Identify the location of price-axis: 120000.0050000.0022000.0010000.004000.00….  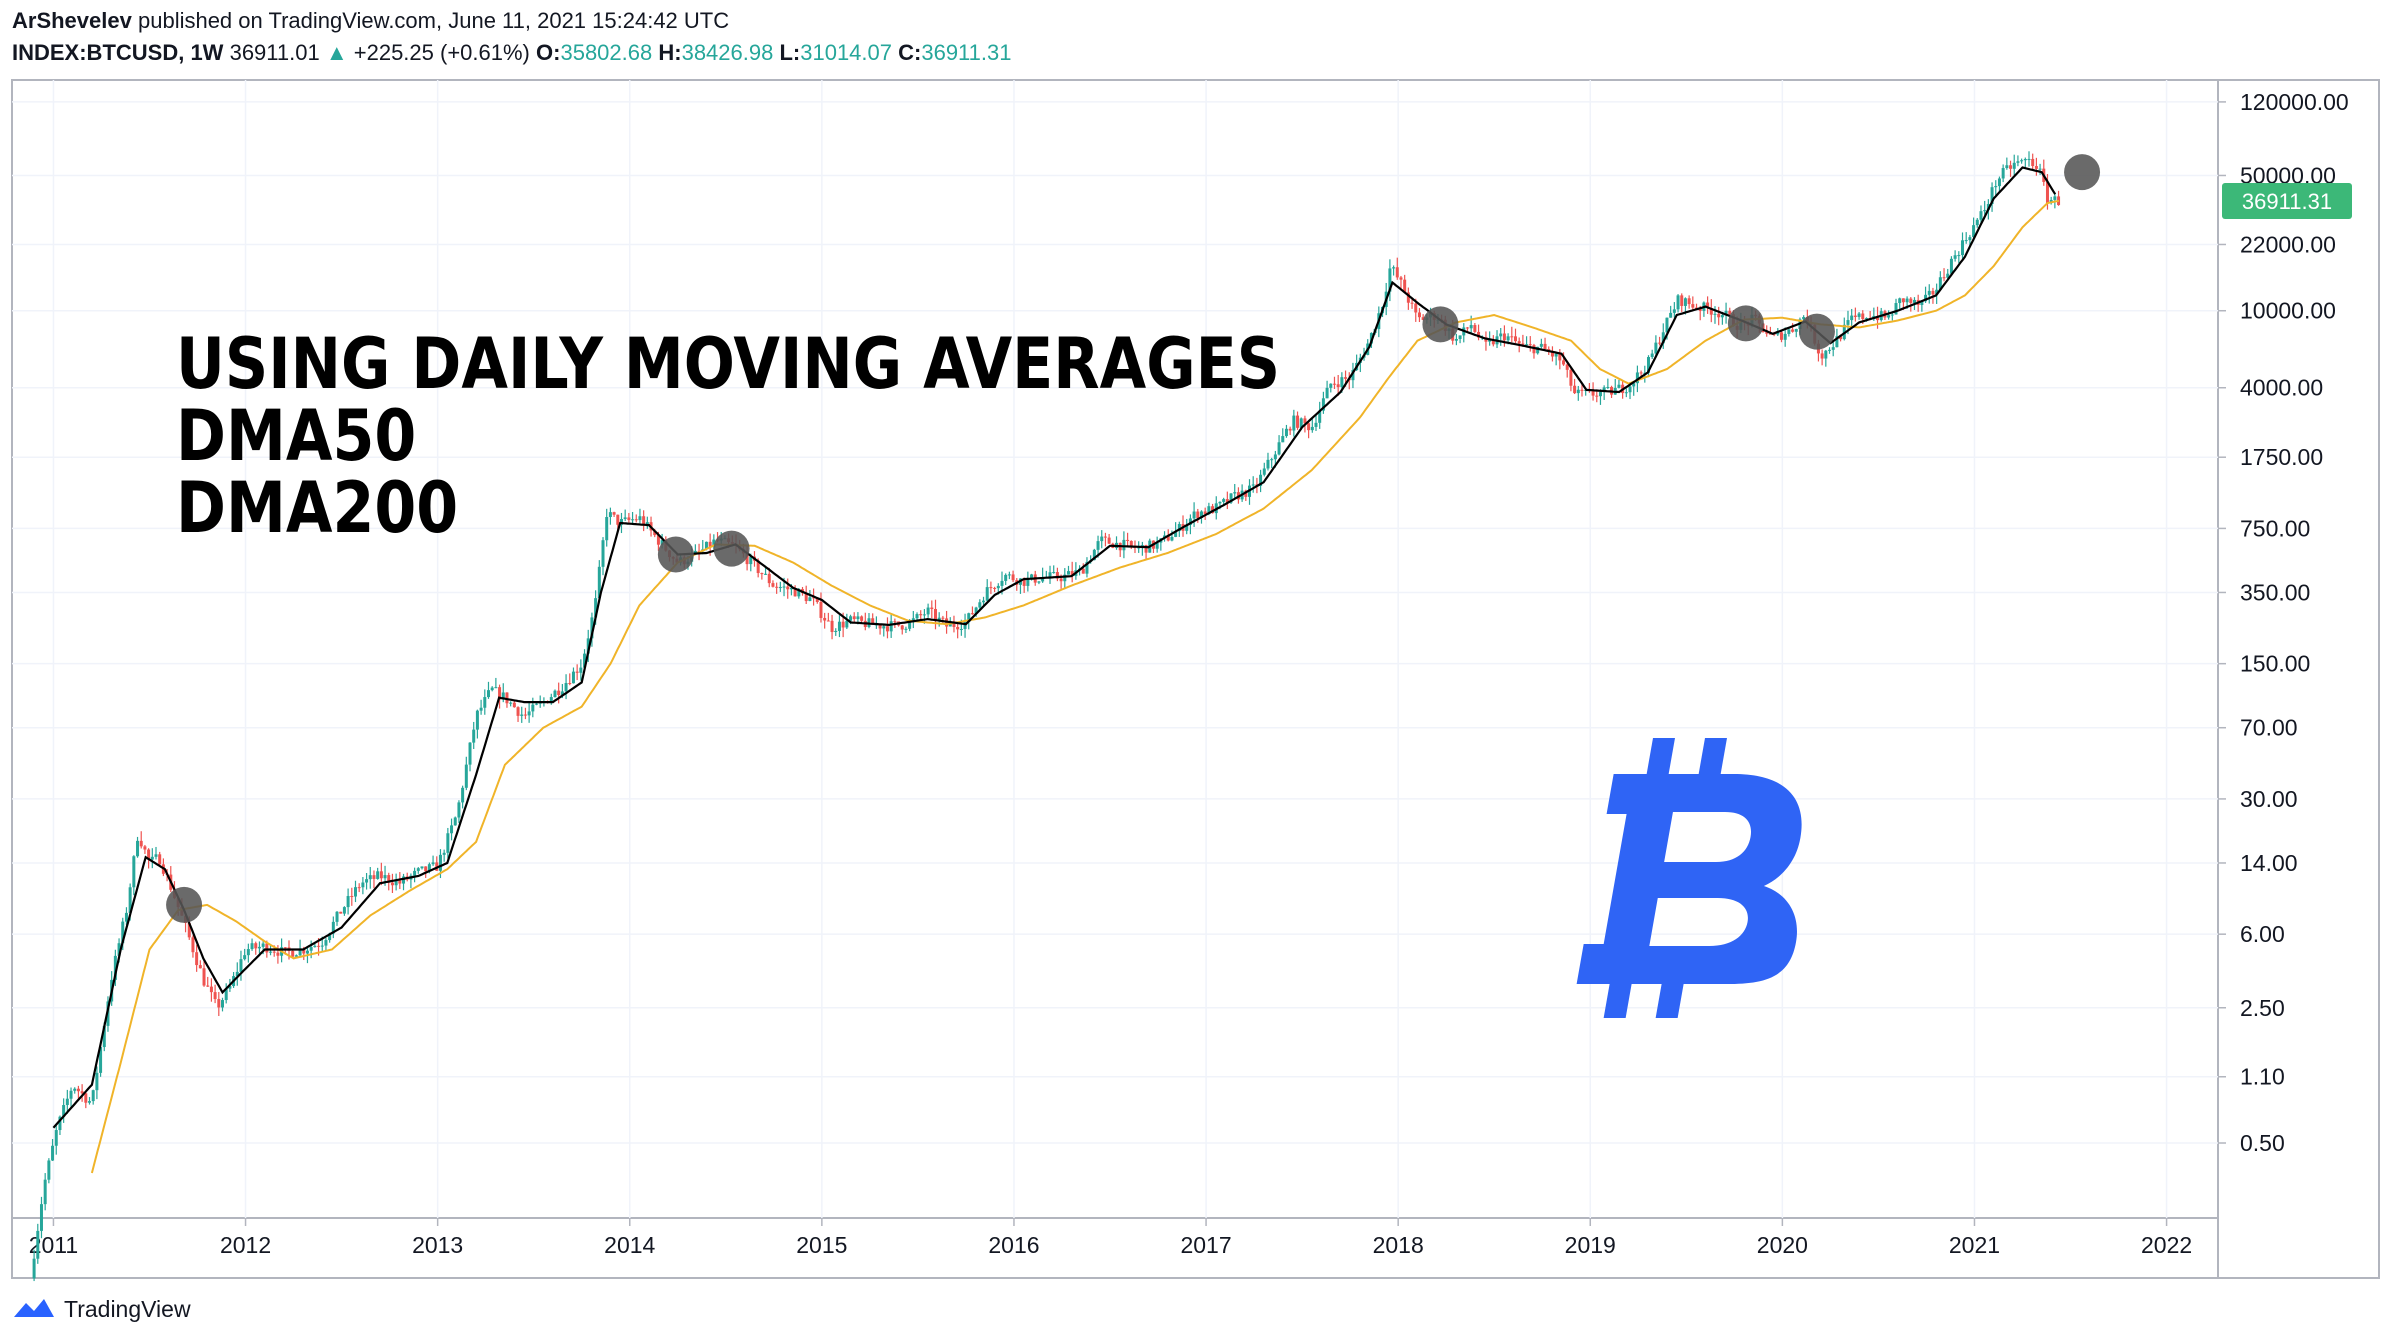
(2283, 622).